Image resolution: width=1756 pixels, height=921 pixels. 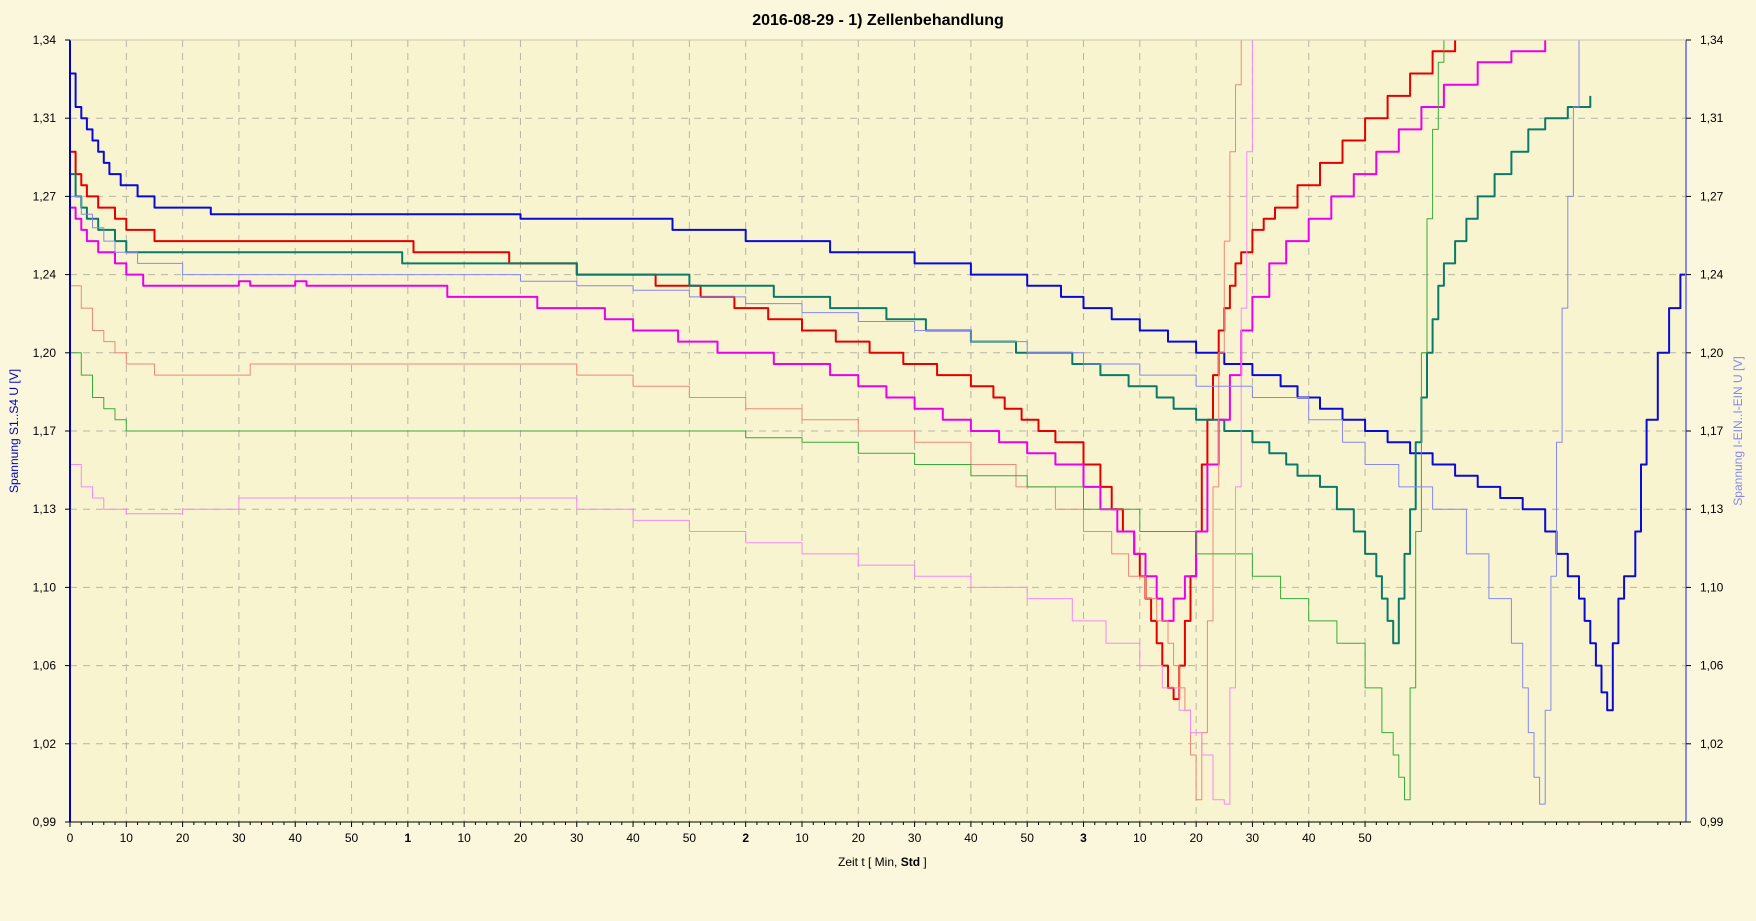 What do you see at coordinates (45, 40) in the screenshot?
I see `y-tick-label-left: 1,34` at bounding box center [45, 40].